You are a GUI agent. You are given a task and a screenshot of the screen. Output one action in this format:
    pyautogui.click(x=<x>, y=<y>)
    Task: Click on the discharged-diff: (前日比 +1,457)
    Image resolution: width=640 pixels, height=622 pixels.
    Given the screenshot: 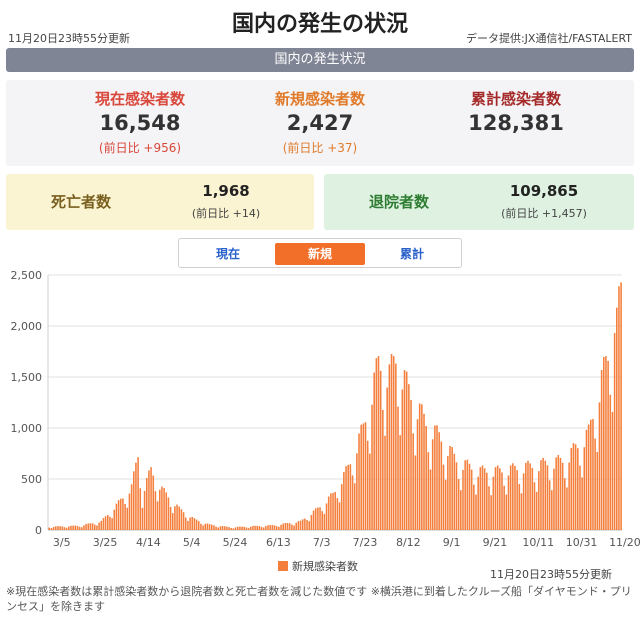 What is the action you would take?
    pyautogui.click(x=544, y=213)
    